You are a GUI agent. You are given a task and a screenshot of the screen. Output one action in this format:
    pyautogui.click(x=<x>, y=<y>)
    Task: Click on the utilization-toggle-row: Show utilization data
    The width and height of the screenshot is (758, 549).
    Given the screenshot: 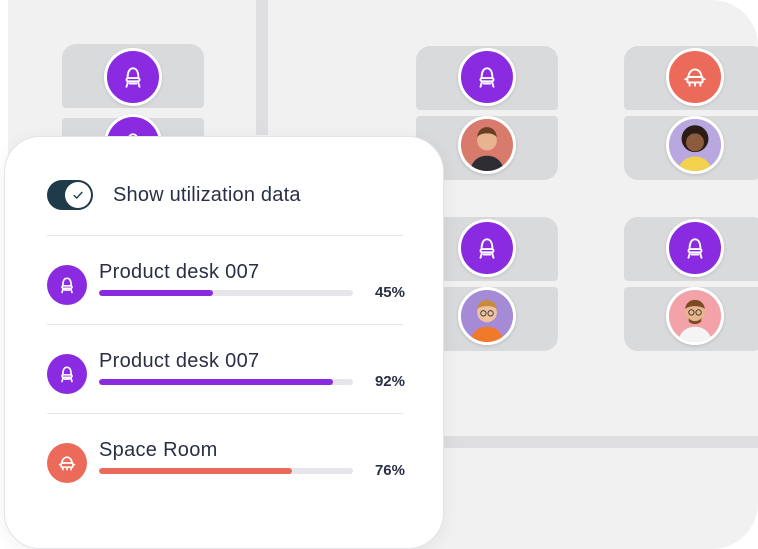 What is the action you would take?
    pyautogui.click(x=174, y=195)
    